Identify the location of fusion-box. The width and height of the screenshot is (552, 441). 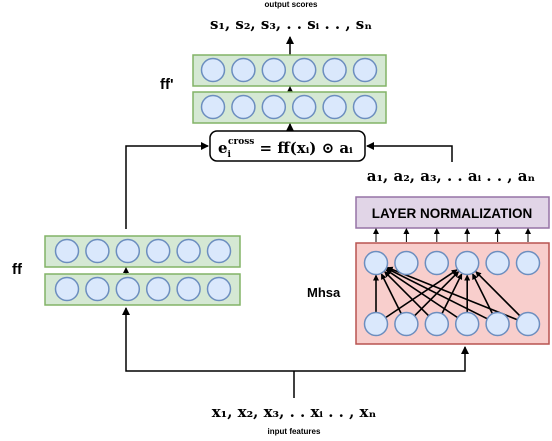
(287, 146).